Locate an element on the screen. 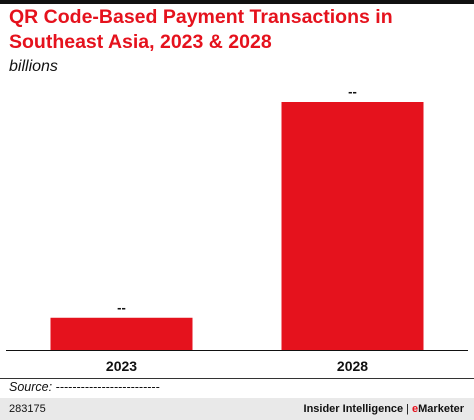 This screenshot has height=420, width=474. brand-marketer: Marketer is located at coordinates (441, 409).